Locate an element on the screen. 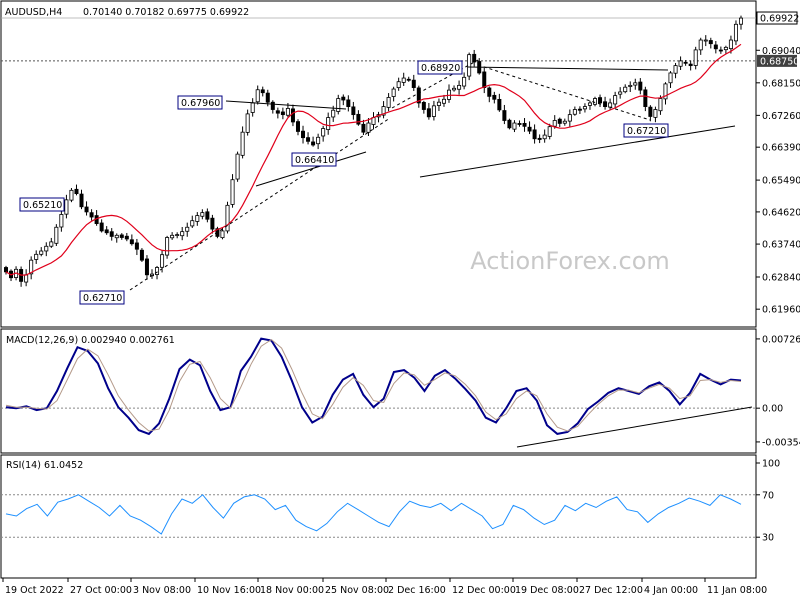 The width and height of the screenshot is (800, 600). time-tick-label: 18 Nov 00:00 is located at coordinates (292, 590).